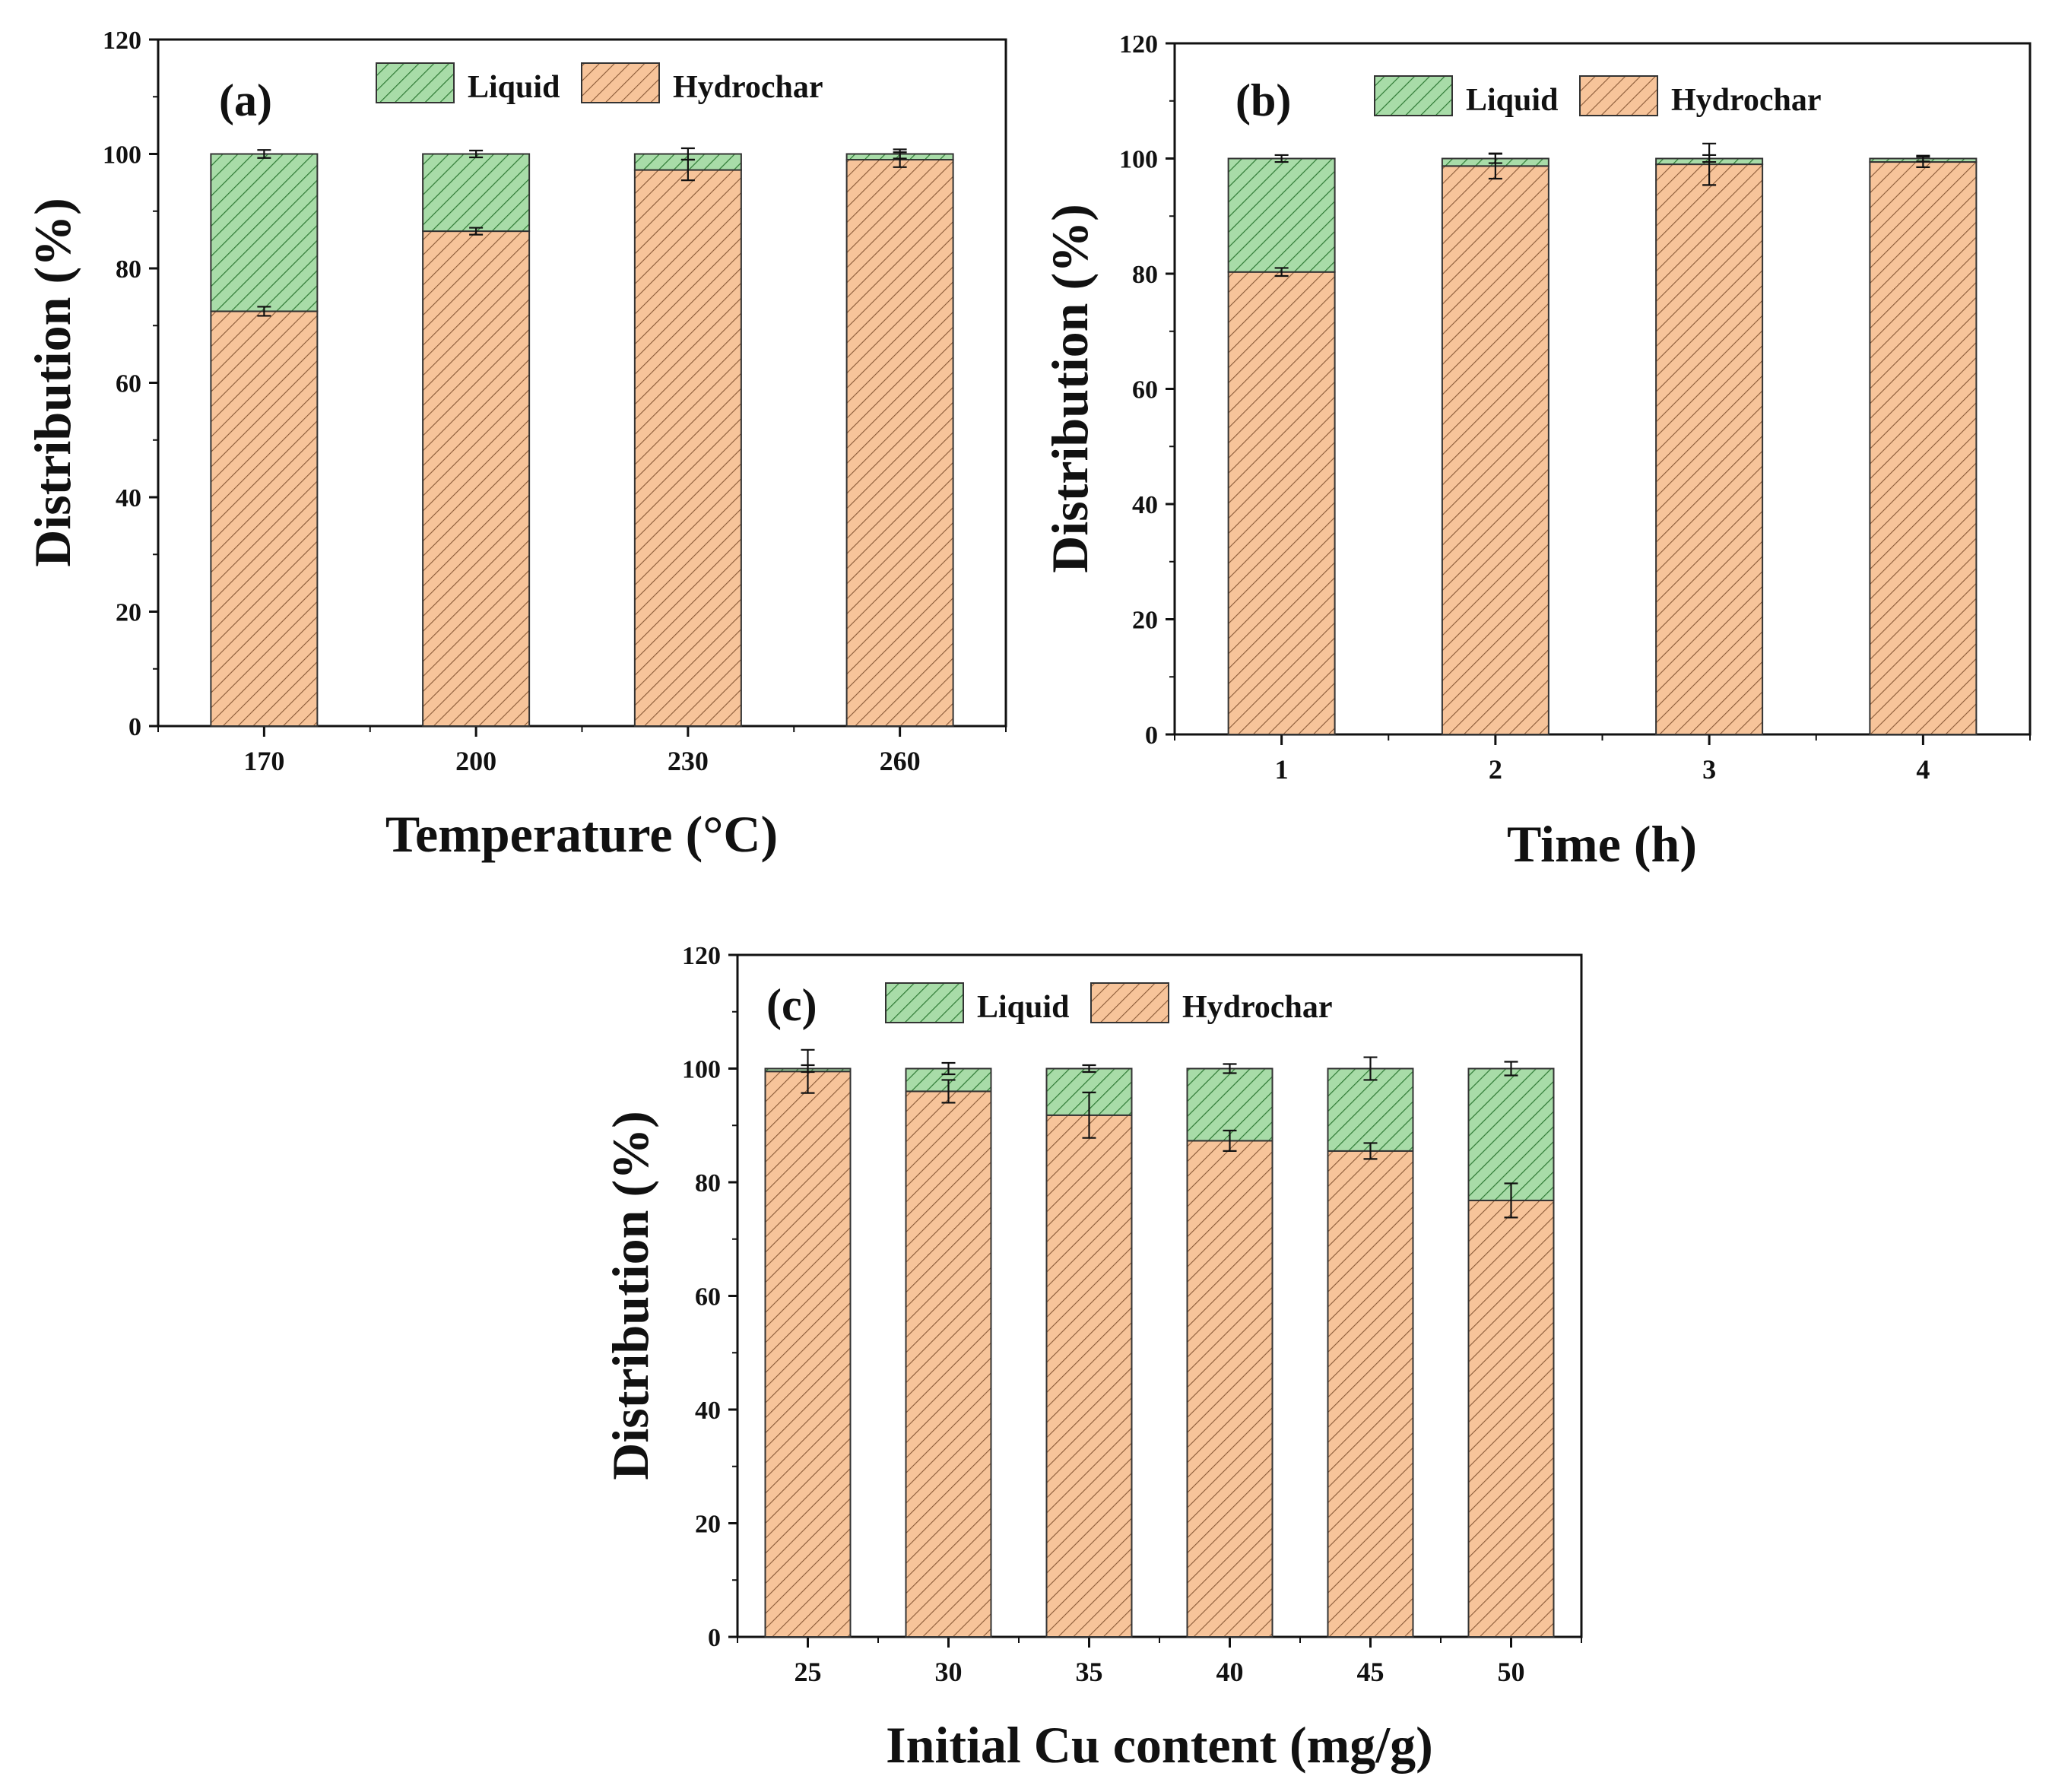  Describe the element at coordinates (581, 834) in the screenshot. I see `x-axis-title: Temperature (°C)` at that location.